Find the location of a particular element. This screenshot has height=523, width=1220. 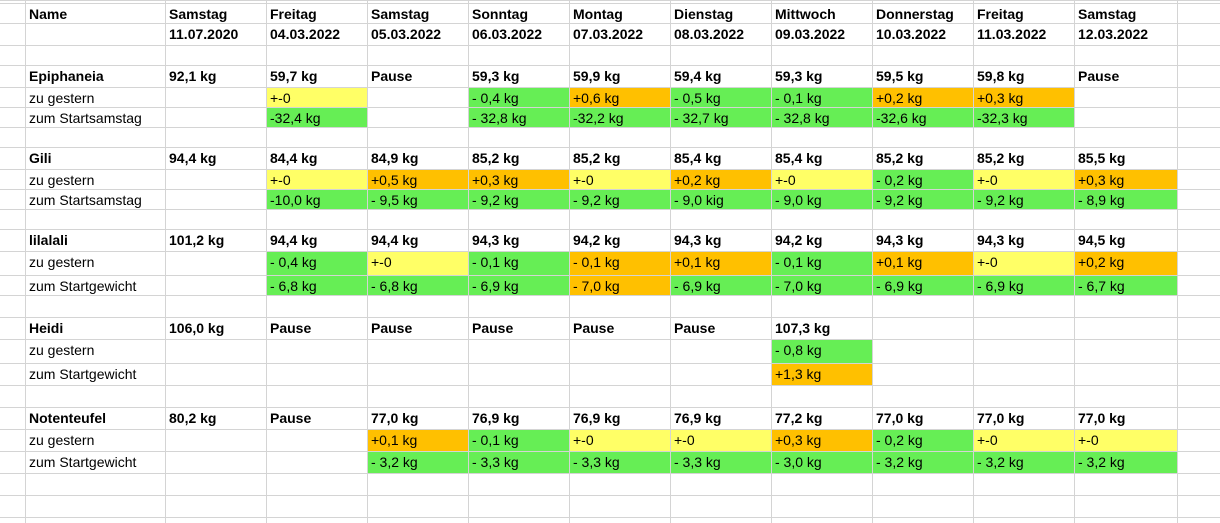

diff-cell: - 0,2 kg is located at coordinates (923, 440).